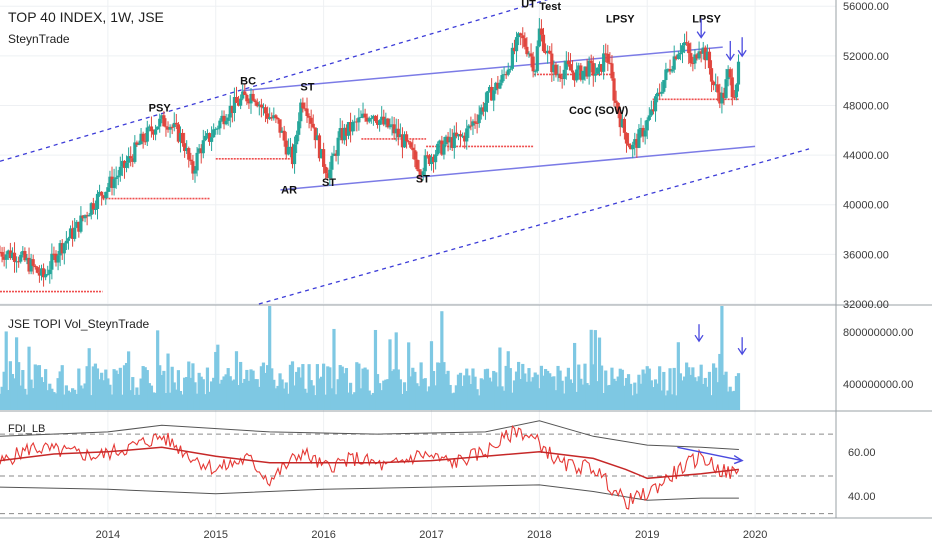  What do you see at coordinates (248, 81) in the screenshot?
I see `wyckoff-label: BC` at bounding box center [248, 81].